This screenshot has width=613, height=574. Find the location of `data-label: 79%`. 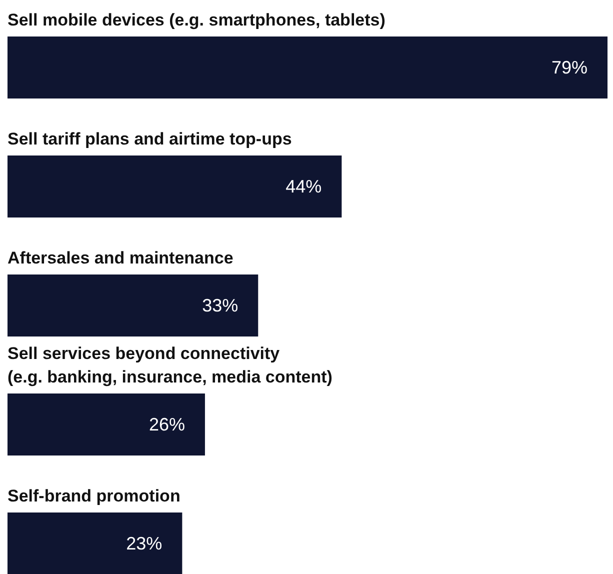

data-label: 79% is located at coordinates (569, 68).